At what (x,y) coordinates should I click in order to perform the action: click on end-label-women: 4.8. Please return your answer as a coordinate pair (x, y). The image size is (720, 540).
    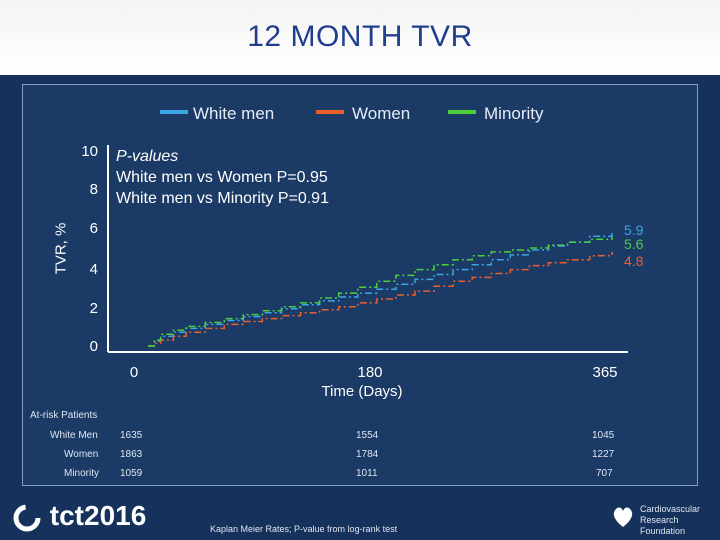
    Looking at the image, I should click on (634, 261).